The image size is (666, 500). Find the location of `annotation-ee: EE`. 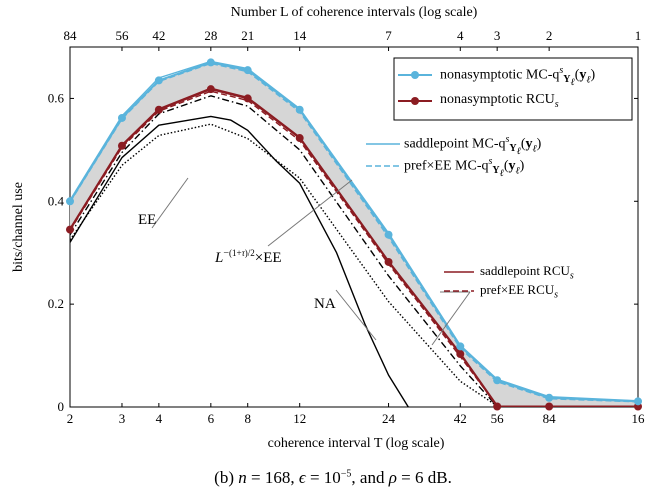

annotation-ee: EE is located at coordinates (147, 220).